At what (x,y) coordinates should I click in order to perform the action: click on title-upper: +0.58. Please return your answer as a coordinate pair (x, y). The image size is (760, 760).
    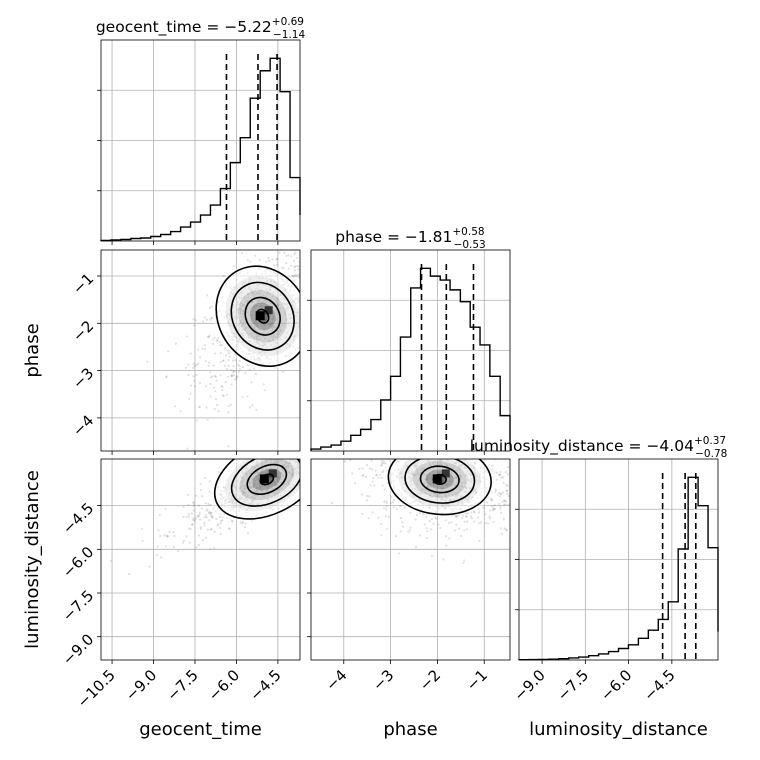
    Looking at the image, I should click on (468, 232).